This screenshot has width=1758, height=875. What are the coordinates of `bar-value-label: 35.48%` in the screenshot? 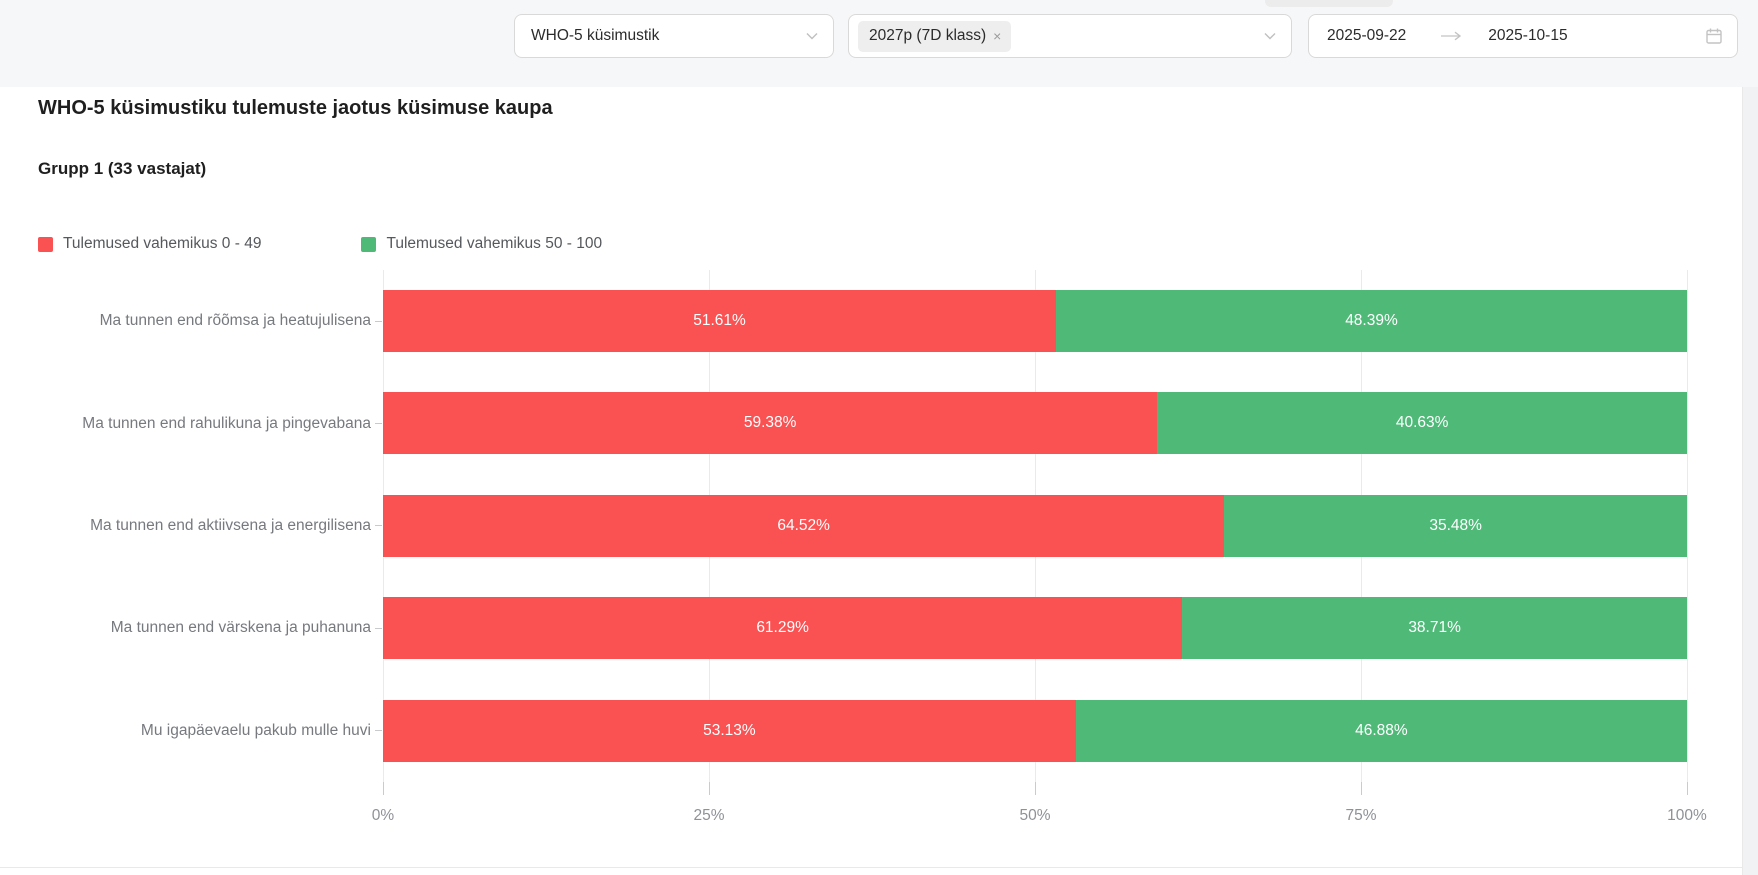 It's located at (1455, 525).